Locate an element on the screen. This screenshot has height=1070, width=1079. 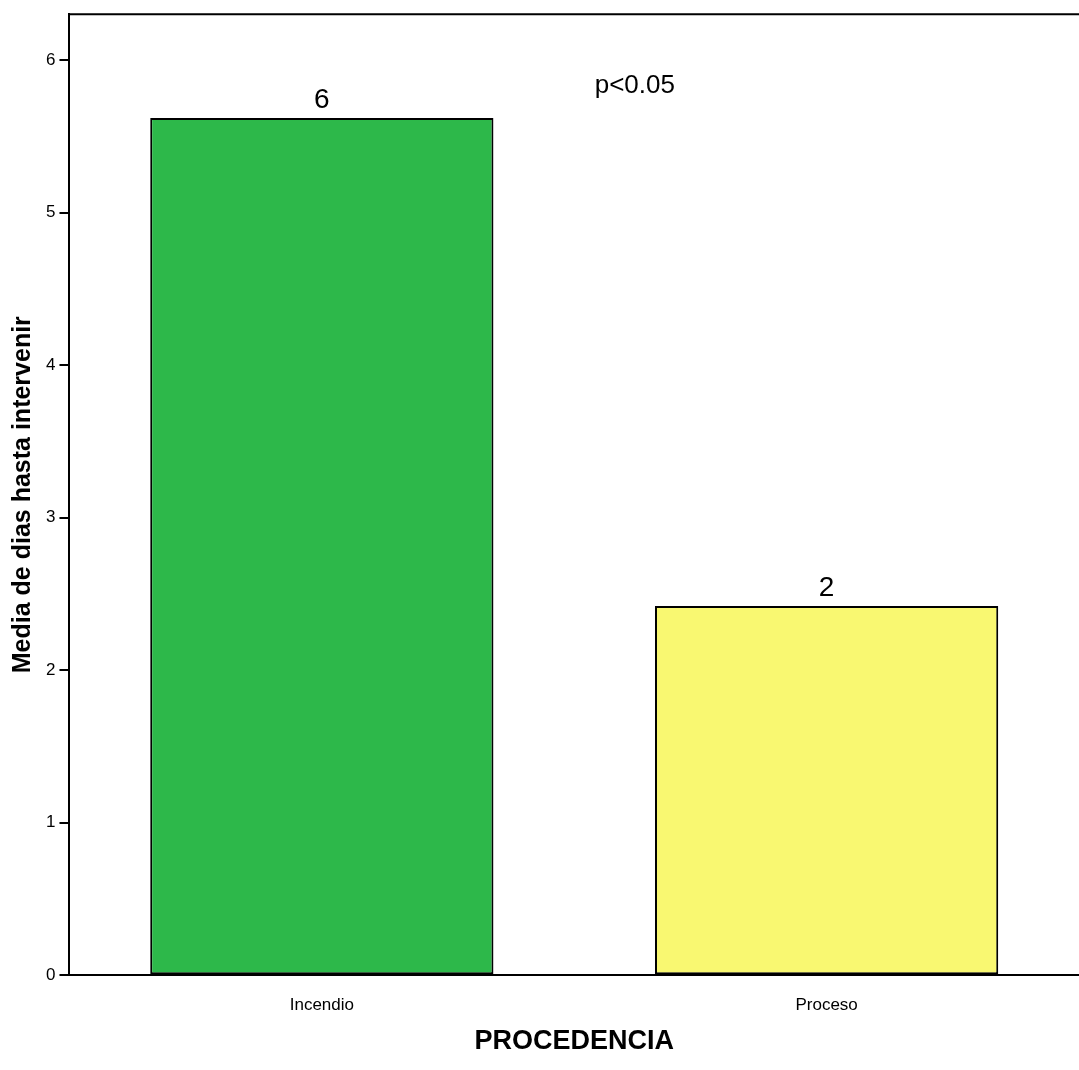
y-tick-label: 5 is located at coordinates (50, 212).